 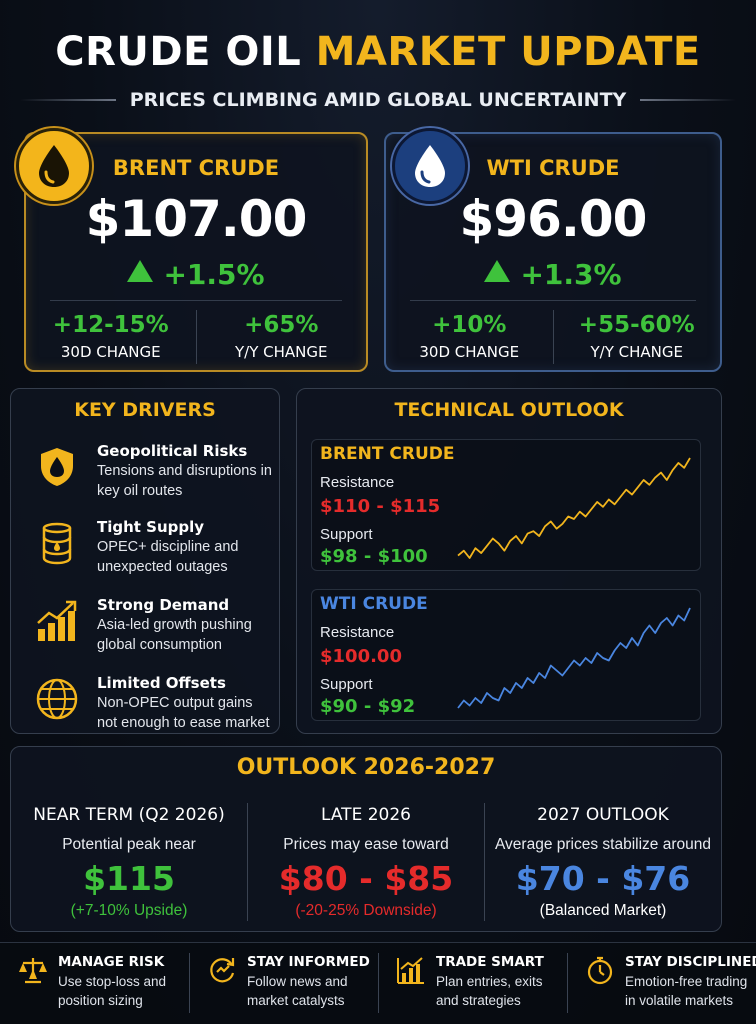 What do you see at coordinates (686, 991) in the screenshot?
I see `tip-description: Emotion-free trading in volatile markets` at bounding box center [686, 991].